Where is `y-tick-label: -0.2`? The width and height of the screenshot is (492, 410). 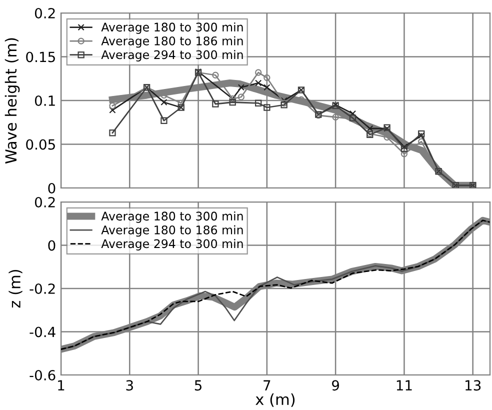 y-tick-label: -0.2 is located at coordinates (42, 288).